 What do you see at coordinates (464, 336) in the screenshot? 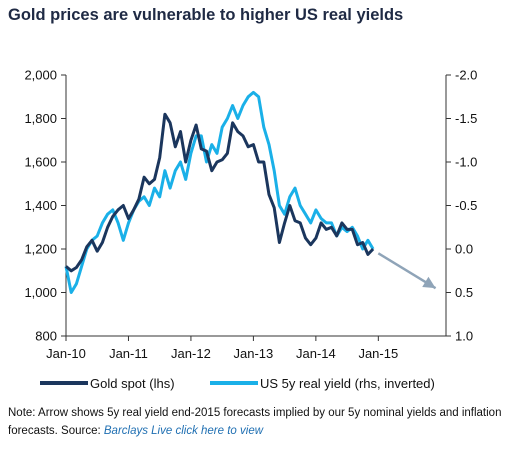
I see `right-tick-label: 1.0` at bounding box center [464, 336].